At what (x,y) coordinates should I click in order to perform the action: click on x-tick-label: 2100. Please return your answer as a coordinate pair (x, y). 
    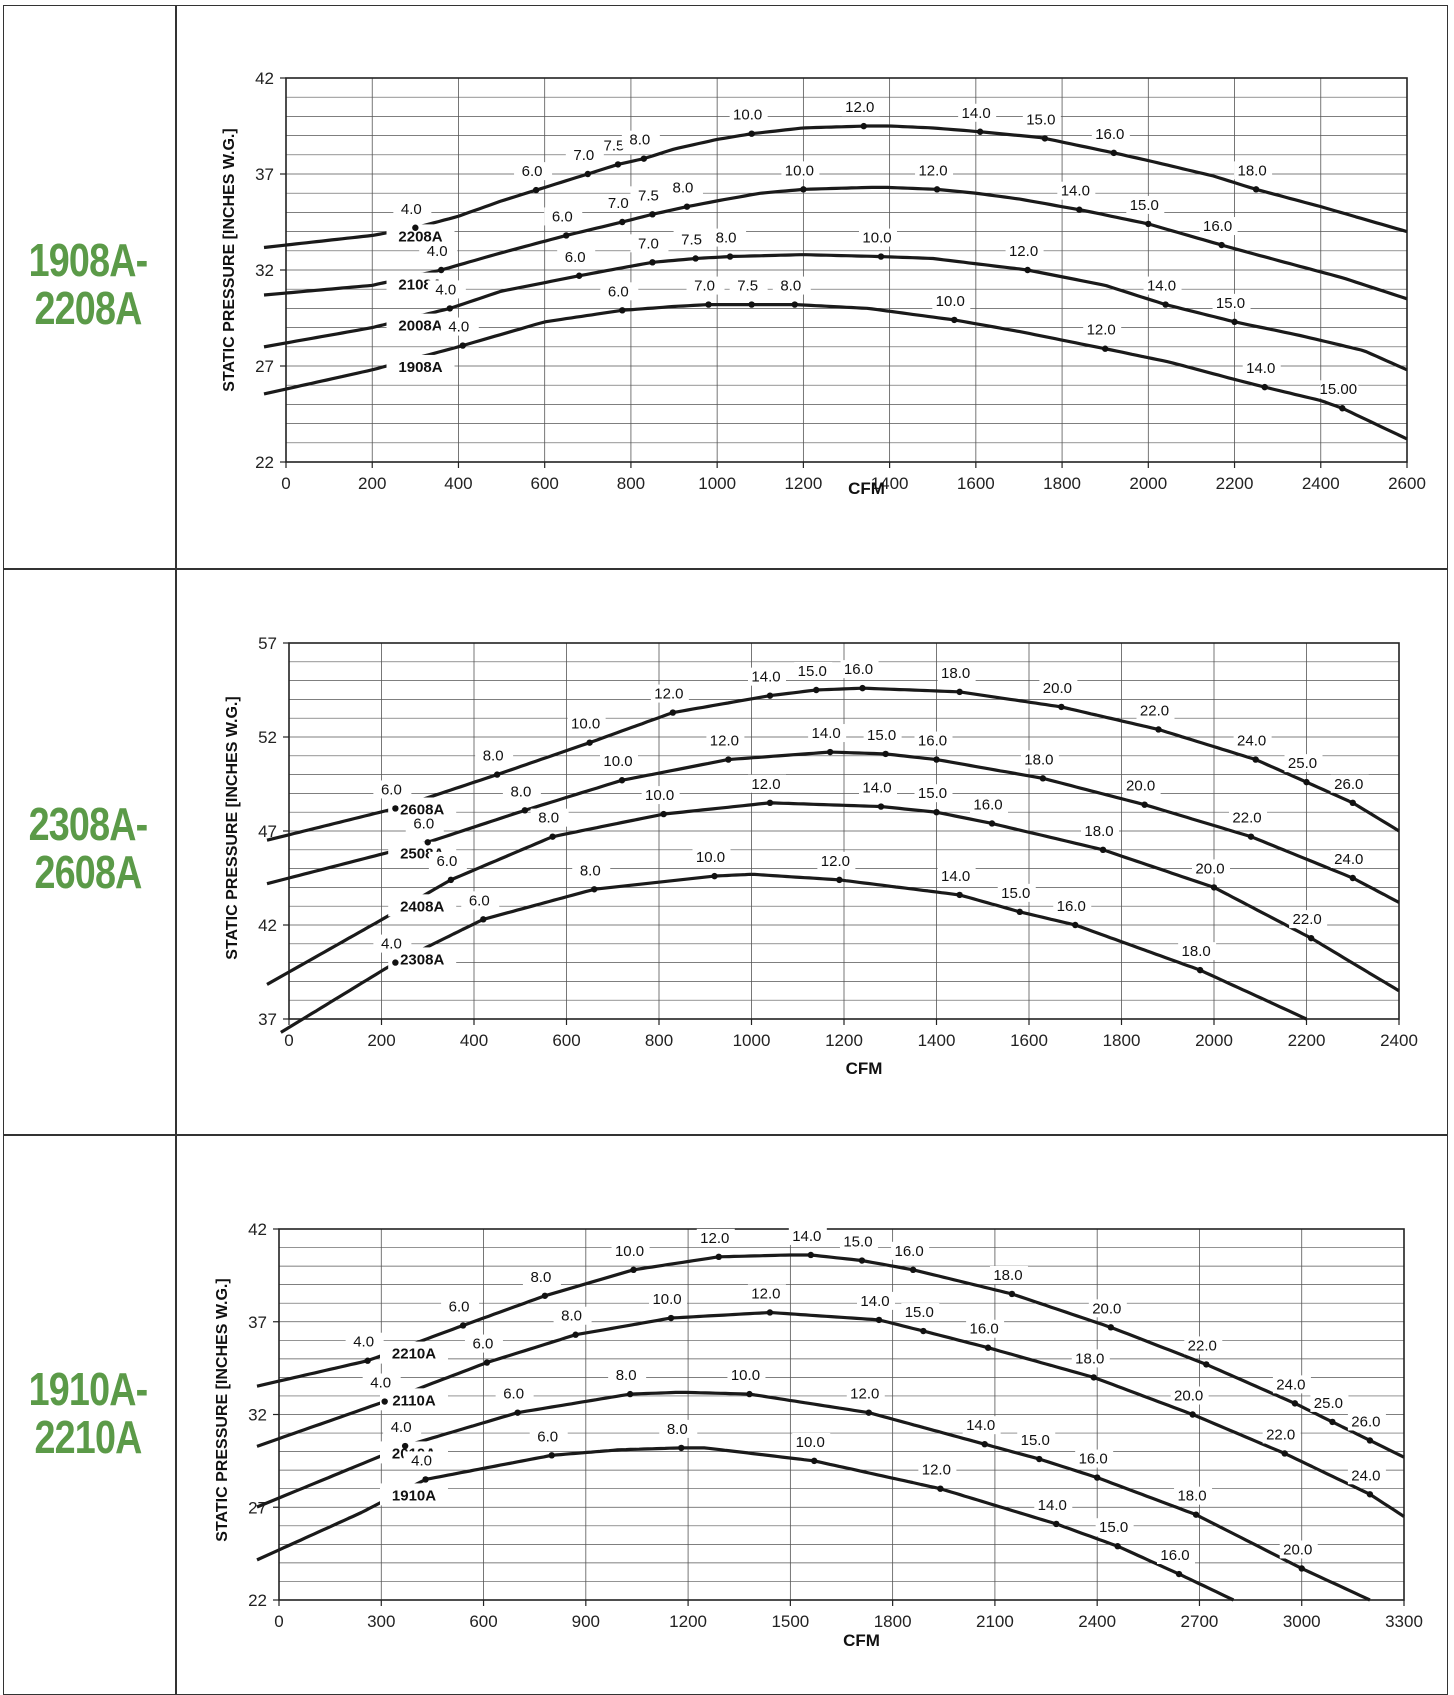
    Looking at the image, I should click on (995, 1621).